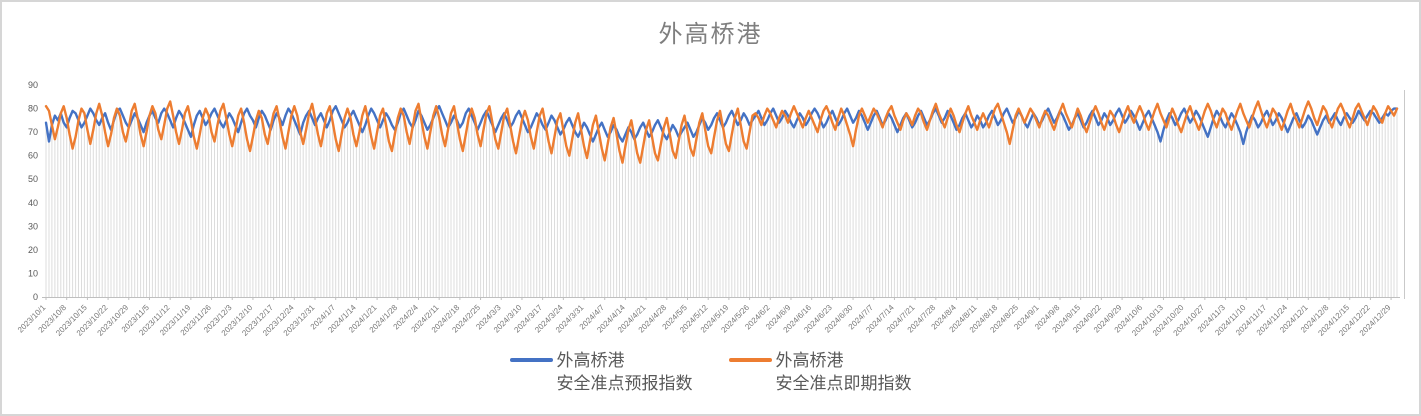 This screenshot has width=1421, height=416. I want to click on legend-label-spot: 外高桥港 安全准点即期指数, so click(844, 372).